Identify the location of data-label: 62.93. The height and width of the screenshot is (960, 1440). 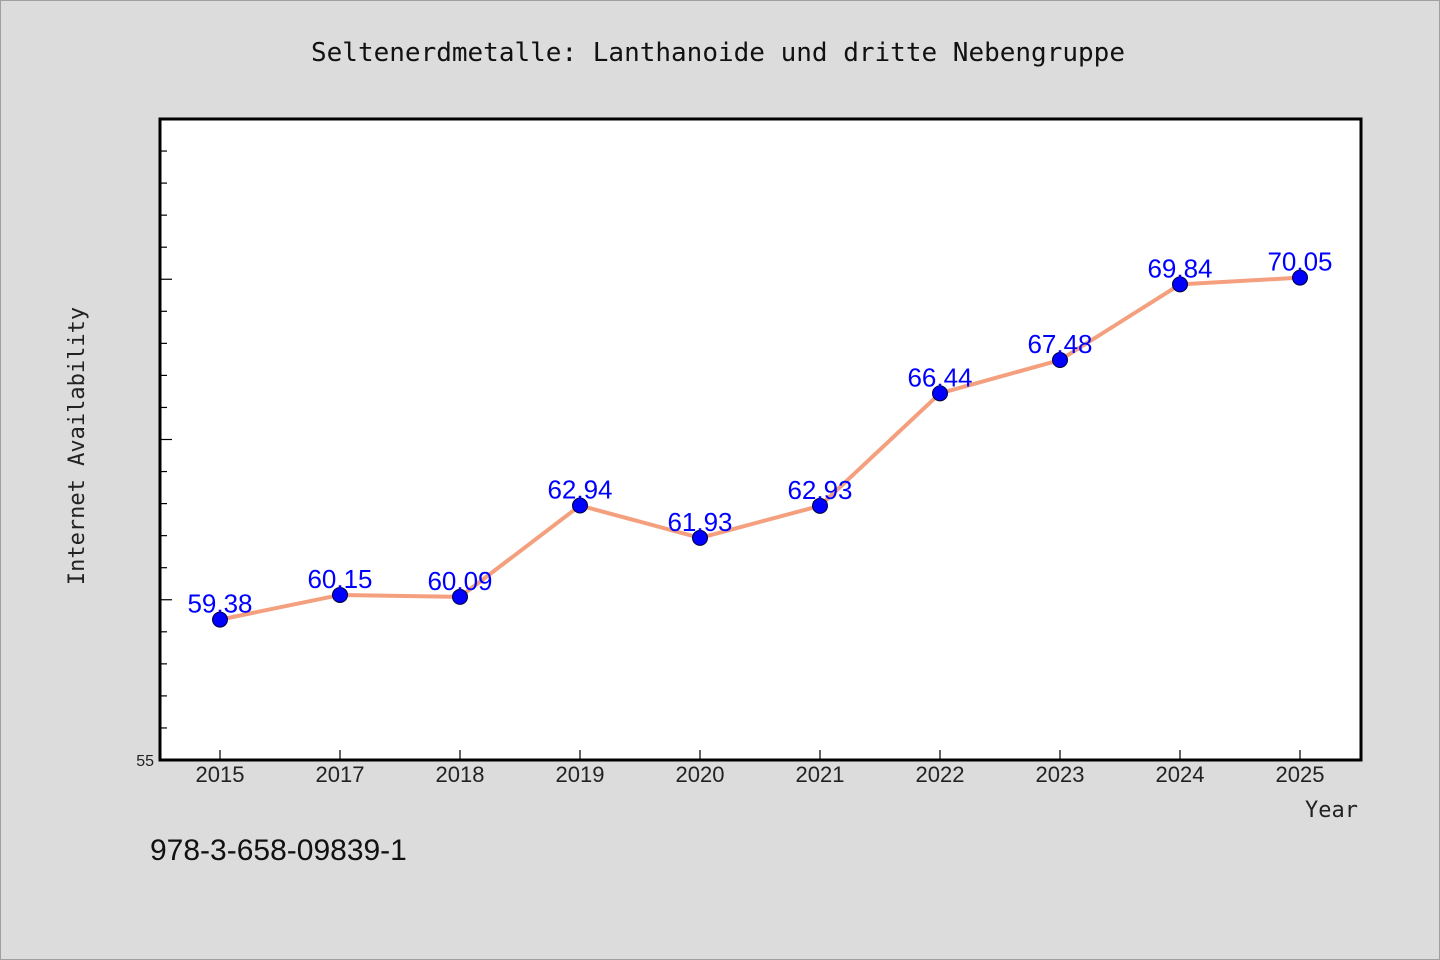
(819, 490).